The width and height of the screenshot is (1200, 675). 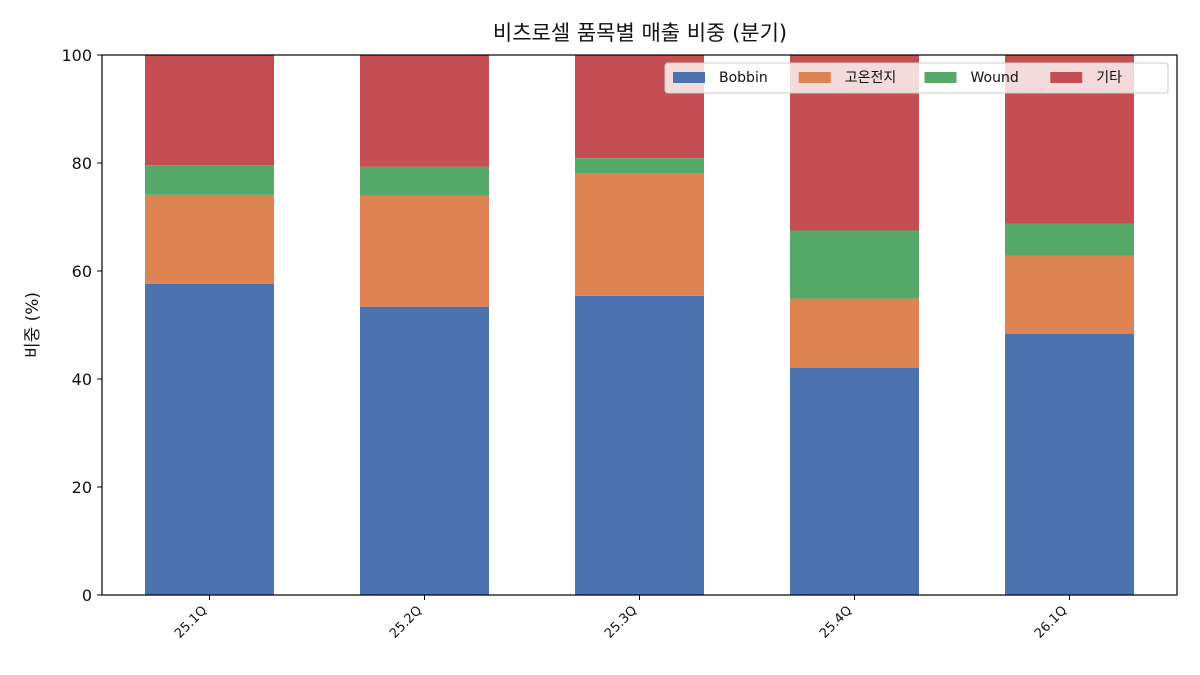 I want to click on chart-title: 비츠로셀 품목별 매출 비중 (분기), so click(x=640, y=33).